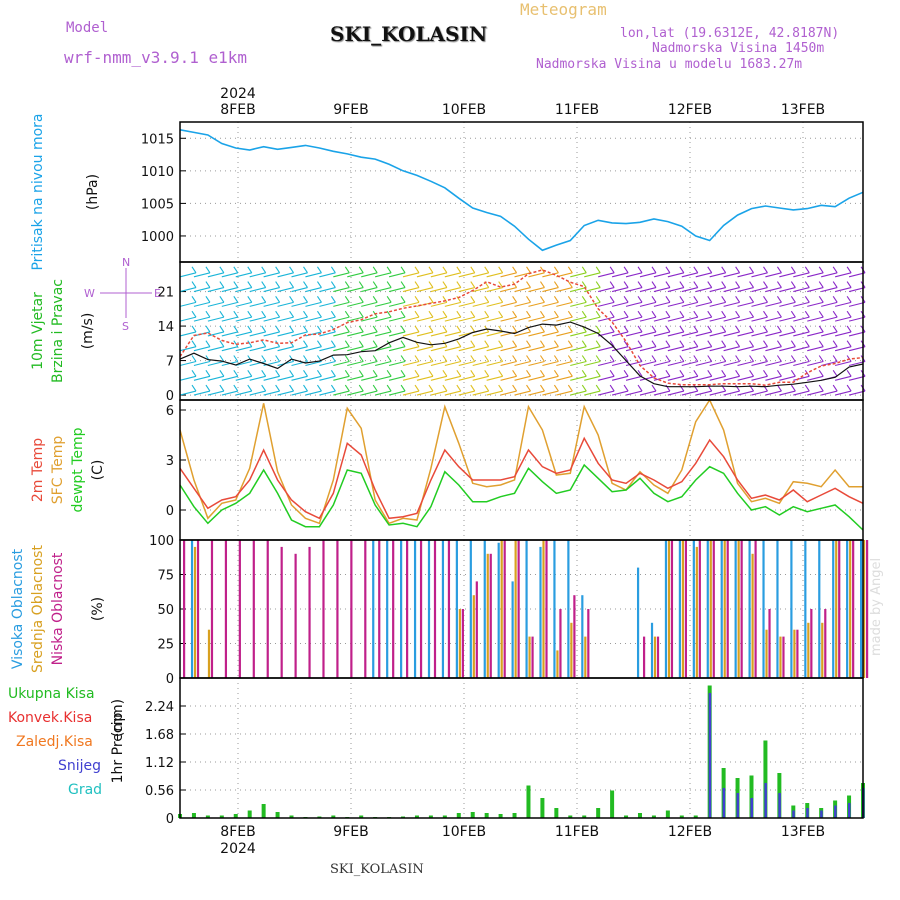 The width and height of the screenshot is (900, 900). I want to click on panel-frame, so click(521, 192).